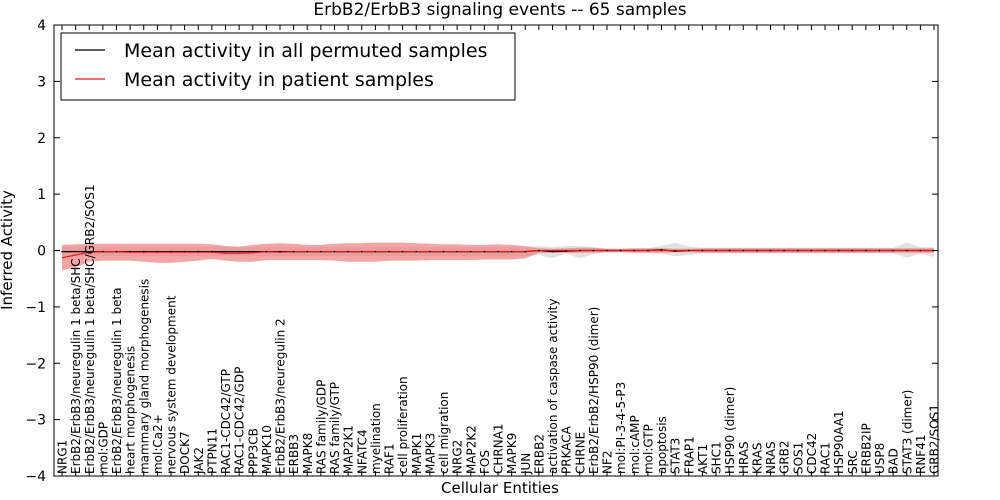  Describe the element at coordinates (41, 139) in the screenshot. I see `y-tick-label: 2` at that location.